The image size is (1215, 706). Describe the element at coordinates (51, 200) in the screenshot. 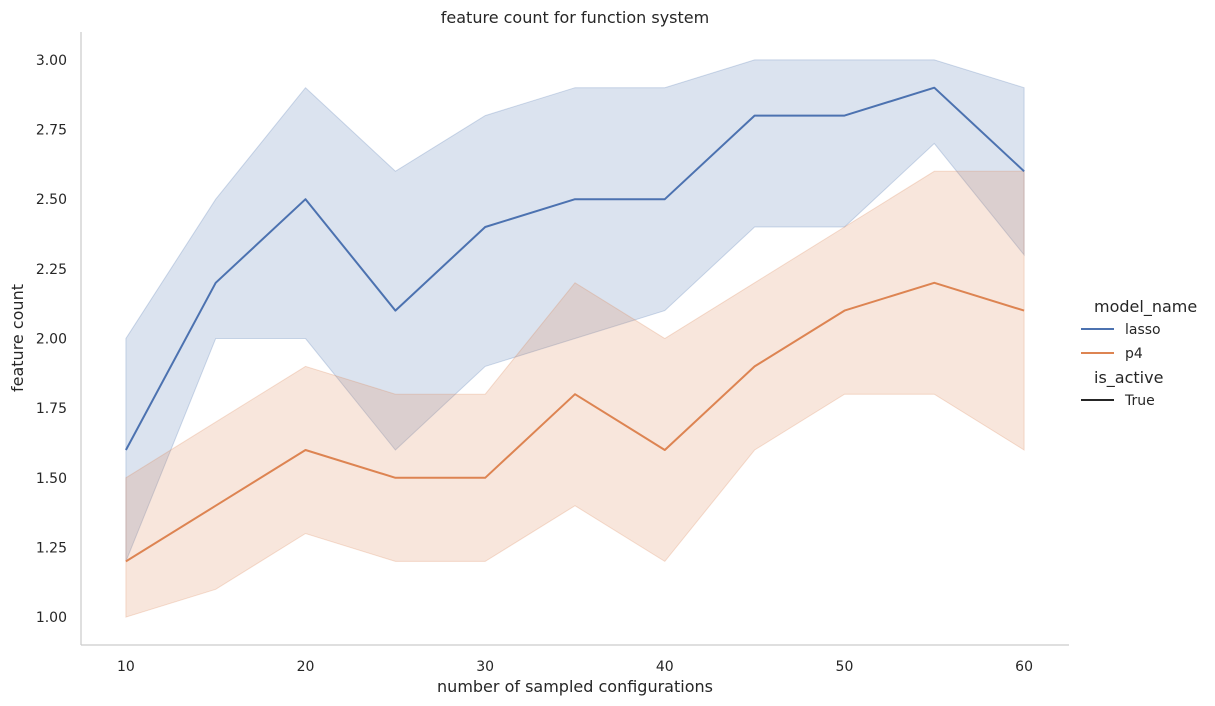

I see `y-tick-label: 2.50` at that location.